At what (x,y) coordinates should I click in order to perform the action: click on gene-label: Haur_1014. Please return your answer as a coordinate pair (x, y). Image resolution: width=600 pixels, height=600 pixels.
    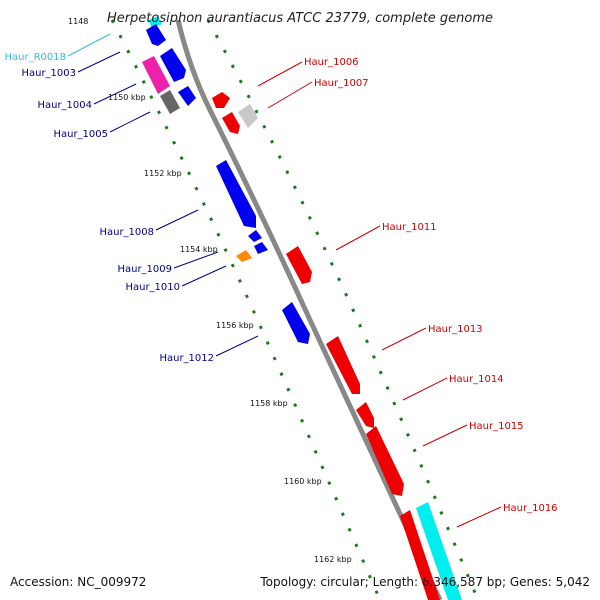
    Looking at the image, I should click on (476, 379).